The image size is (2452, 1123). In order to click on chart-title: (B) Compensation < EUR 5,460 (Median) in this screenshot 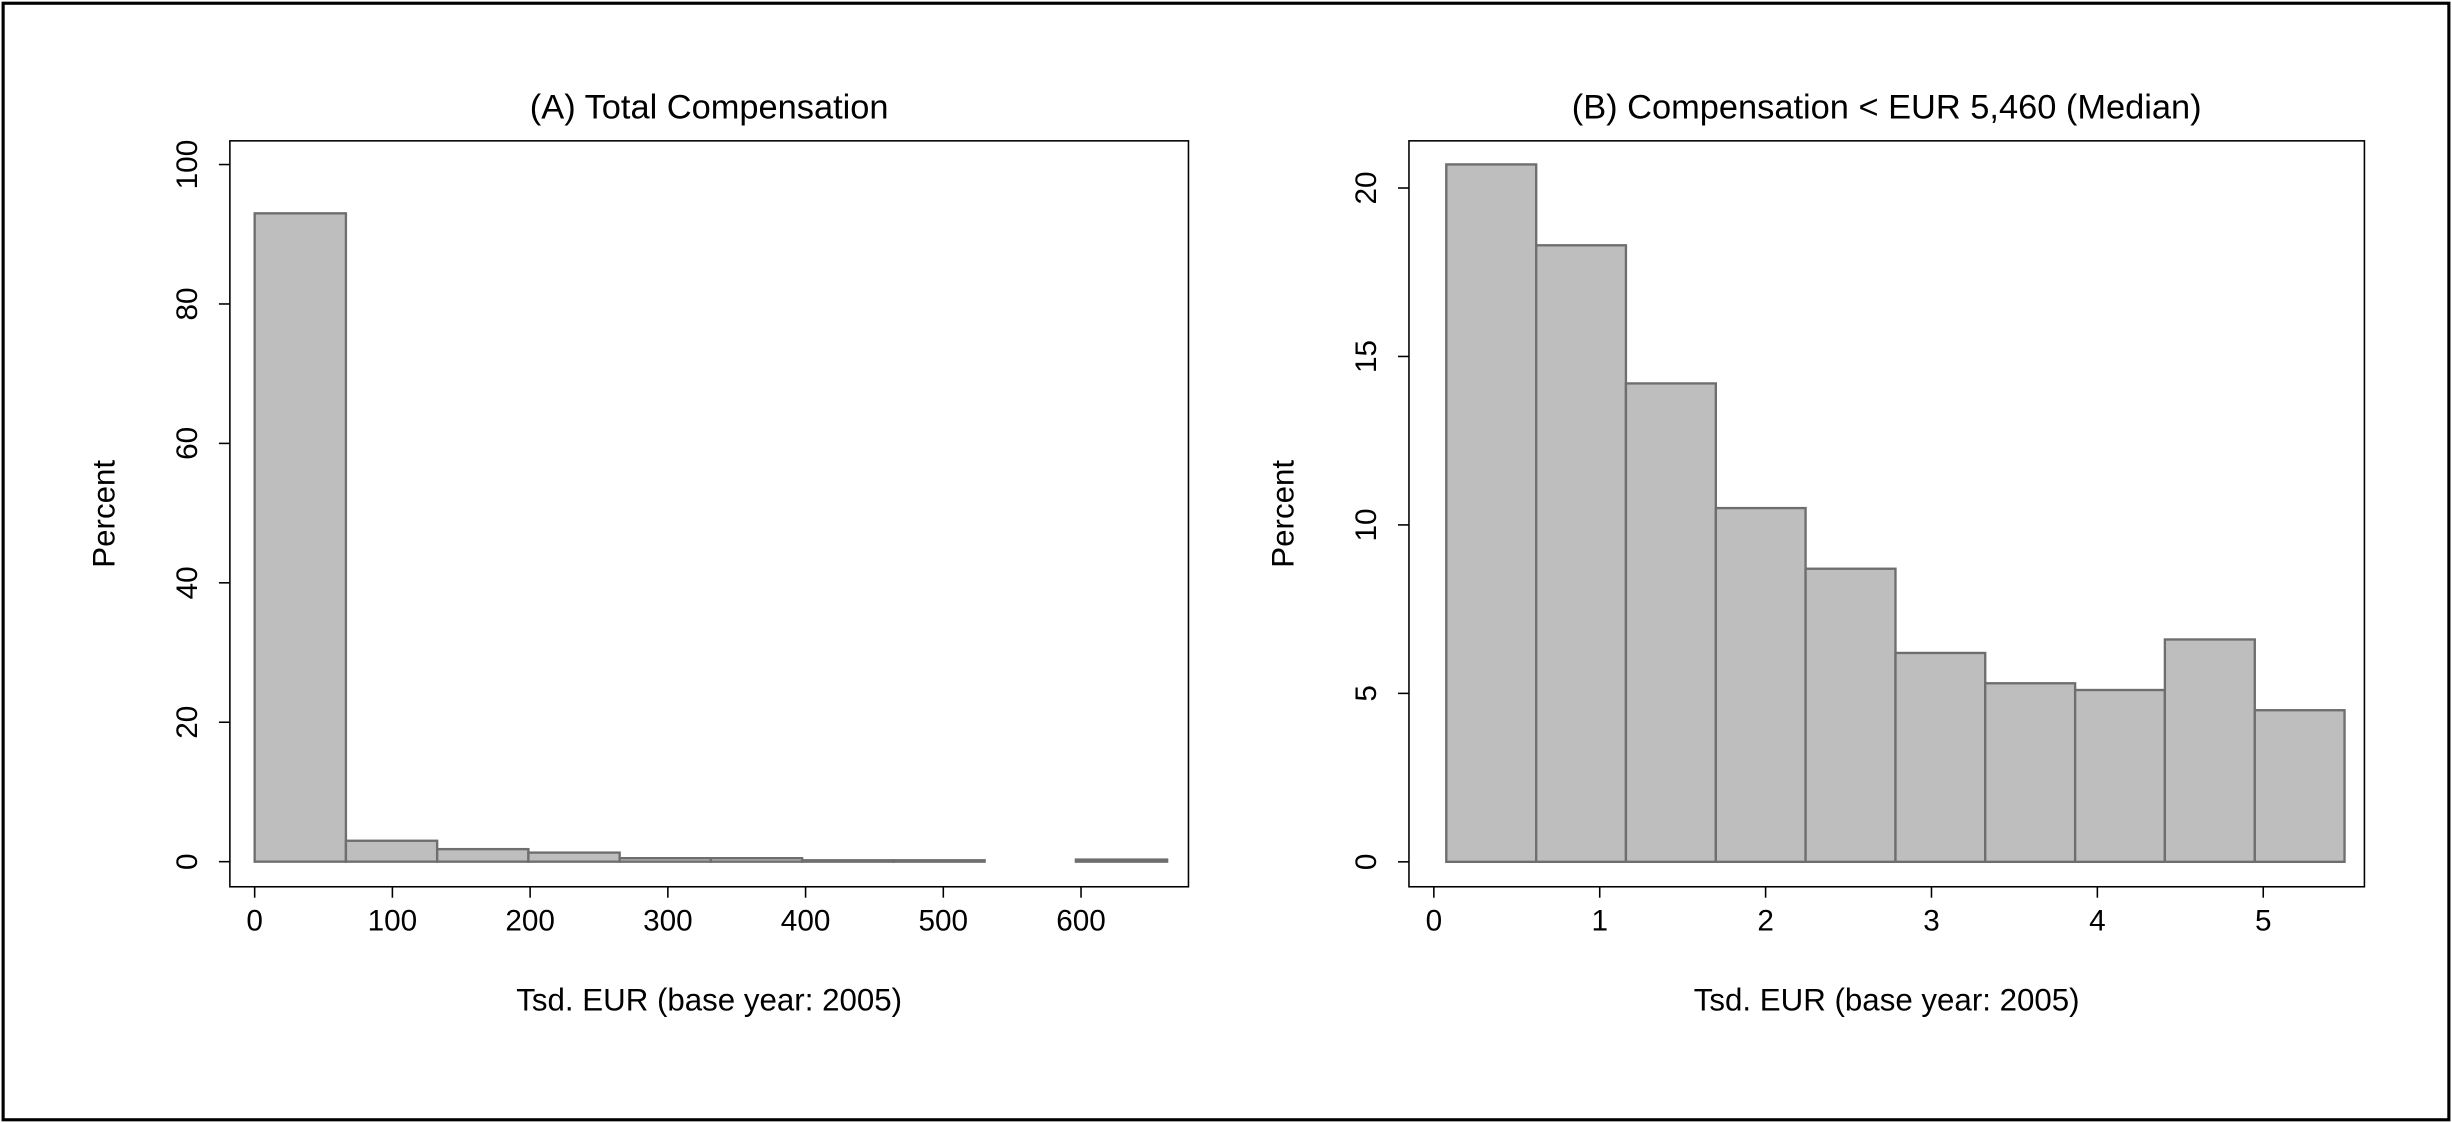, I will do `click(1887, 108)`.